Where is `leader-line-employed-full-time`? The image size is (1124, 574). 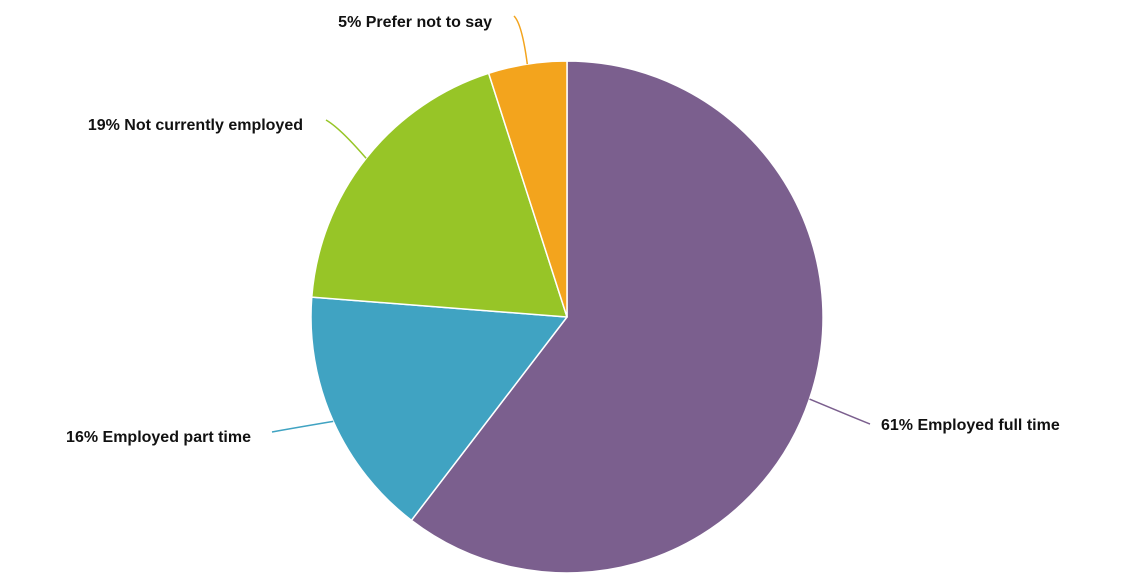
leader-line-employed-full-time is located at coordinates (840, 411).